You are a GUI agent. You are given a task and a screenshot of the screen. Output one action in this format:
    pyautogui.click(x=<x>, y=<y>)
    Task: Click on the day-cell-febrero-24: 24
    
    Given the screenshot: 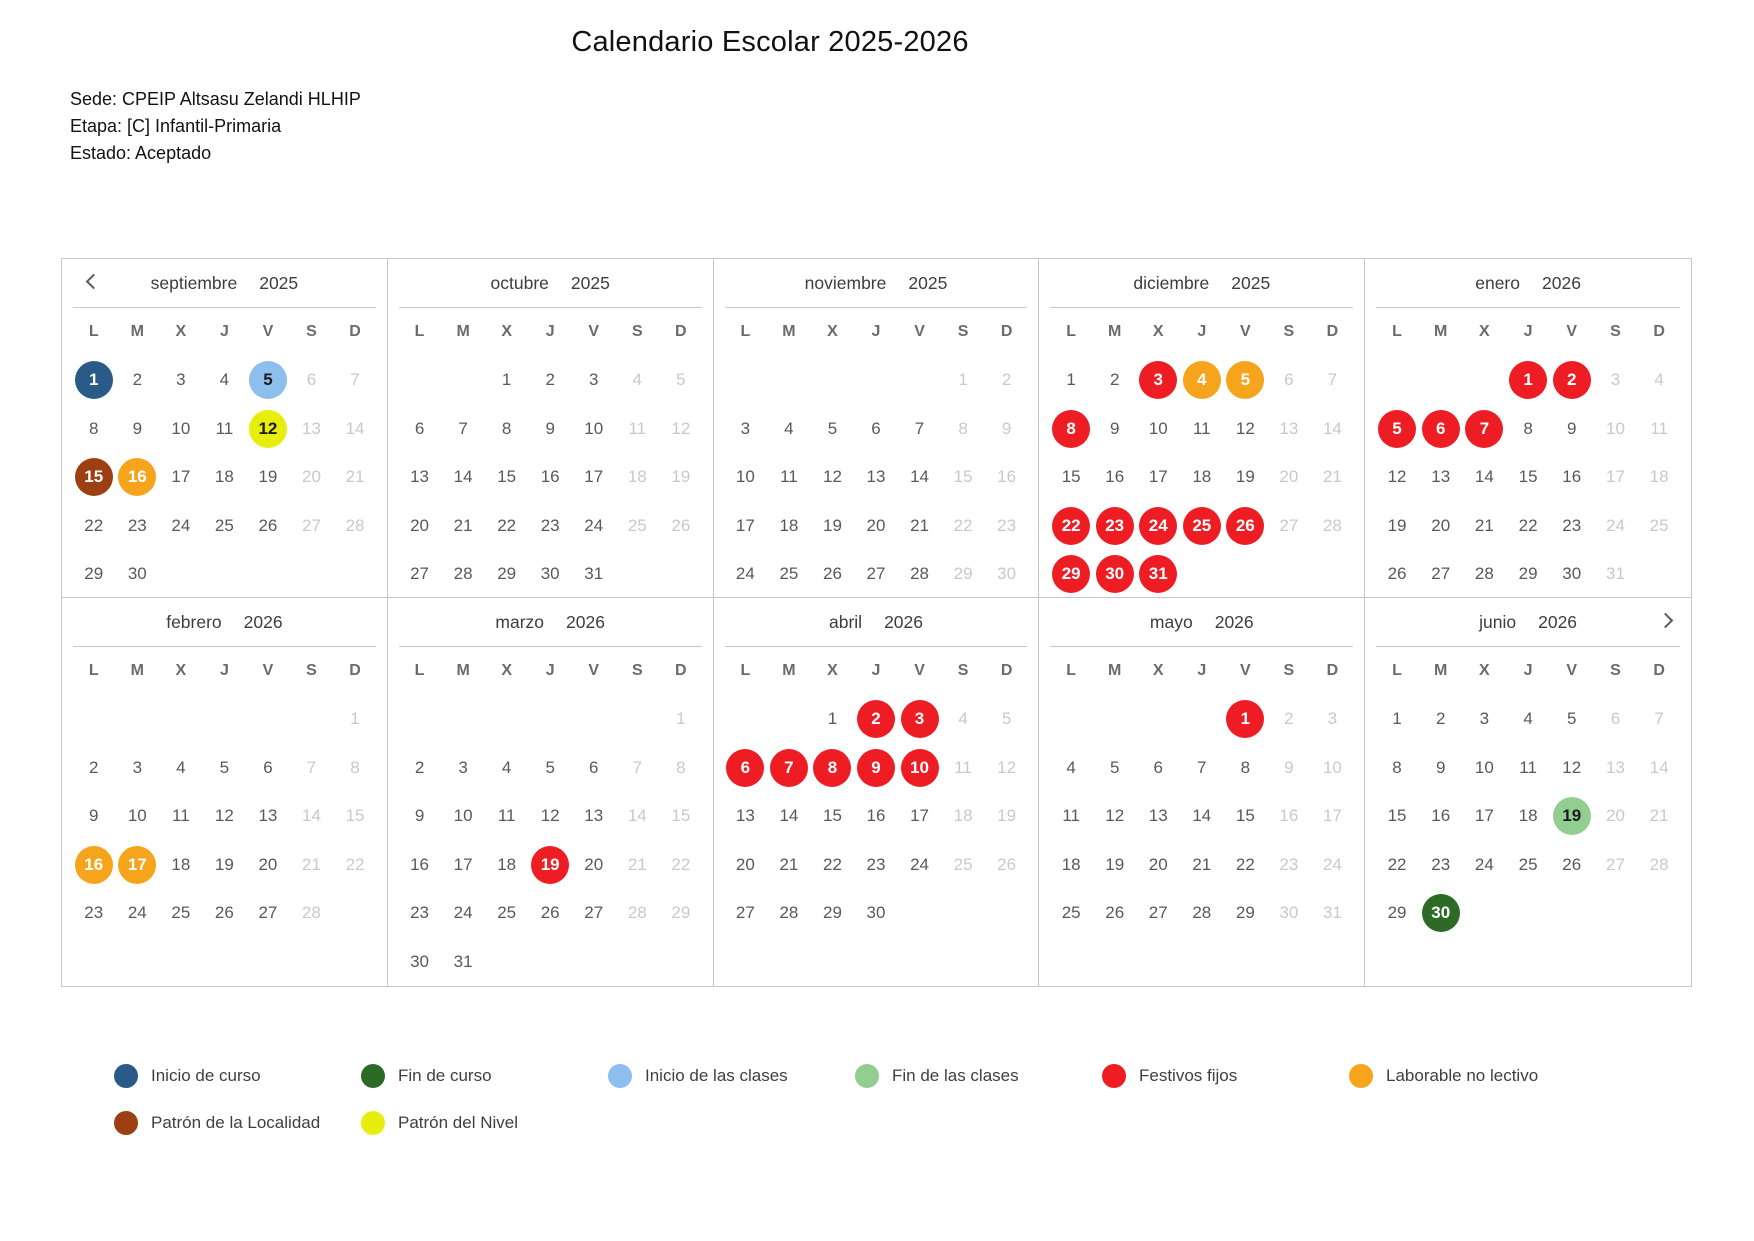 What is the action you would take?
    pyautogui.click(x=137, y=913)
    